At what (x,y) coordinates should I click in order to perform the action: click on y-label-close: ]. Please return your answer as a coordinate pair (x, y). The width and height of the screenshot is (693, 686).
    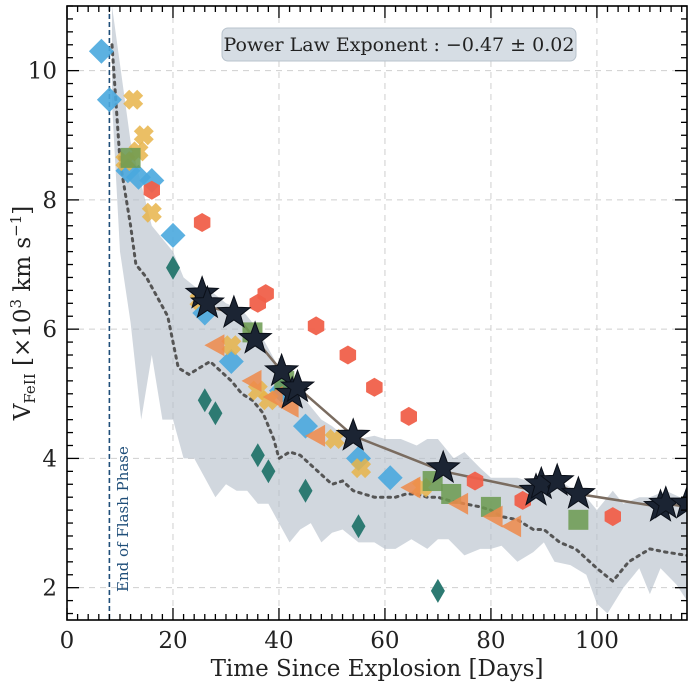
    Looking at the image, I should click on (23, 210).